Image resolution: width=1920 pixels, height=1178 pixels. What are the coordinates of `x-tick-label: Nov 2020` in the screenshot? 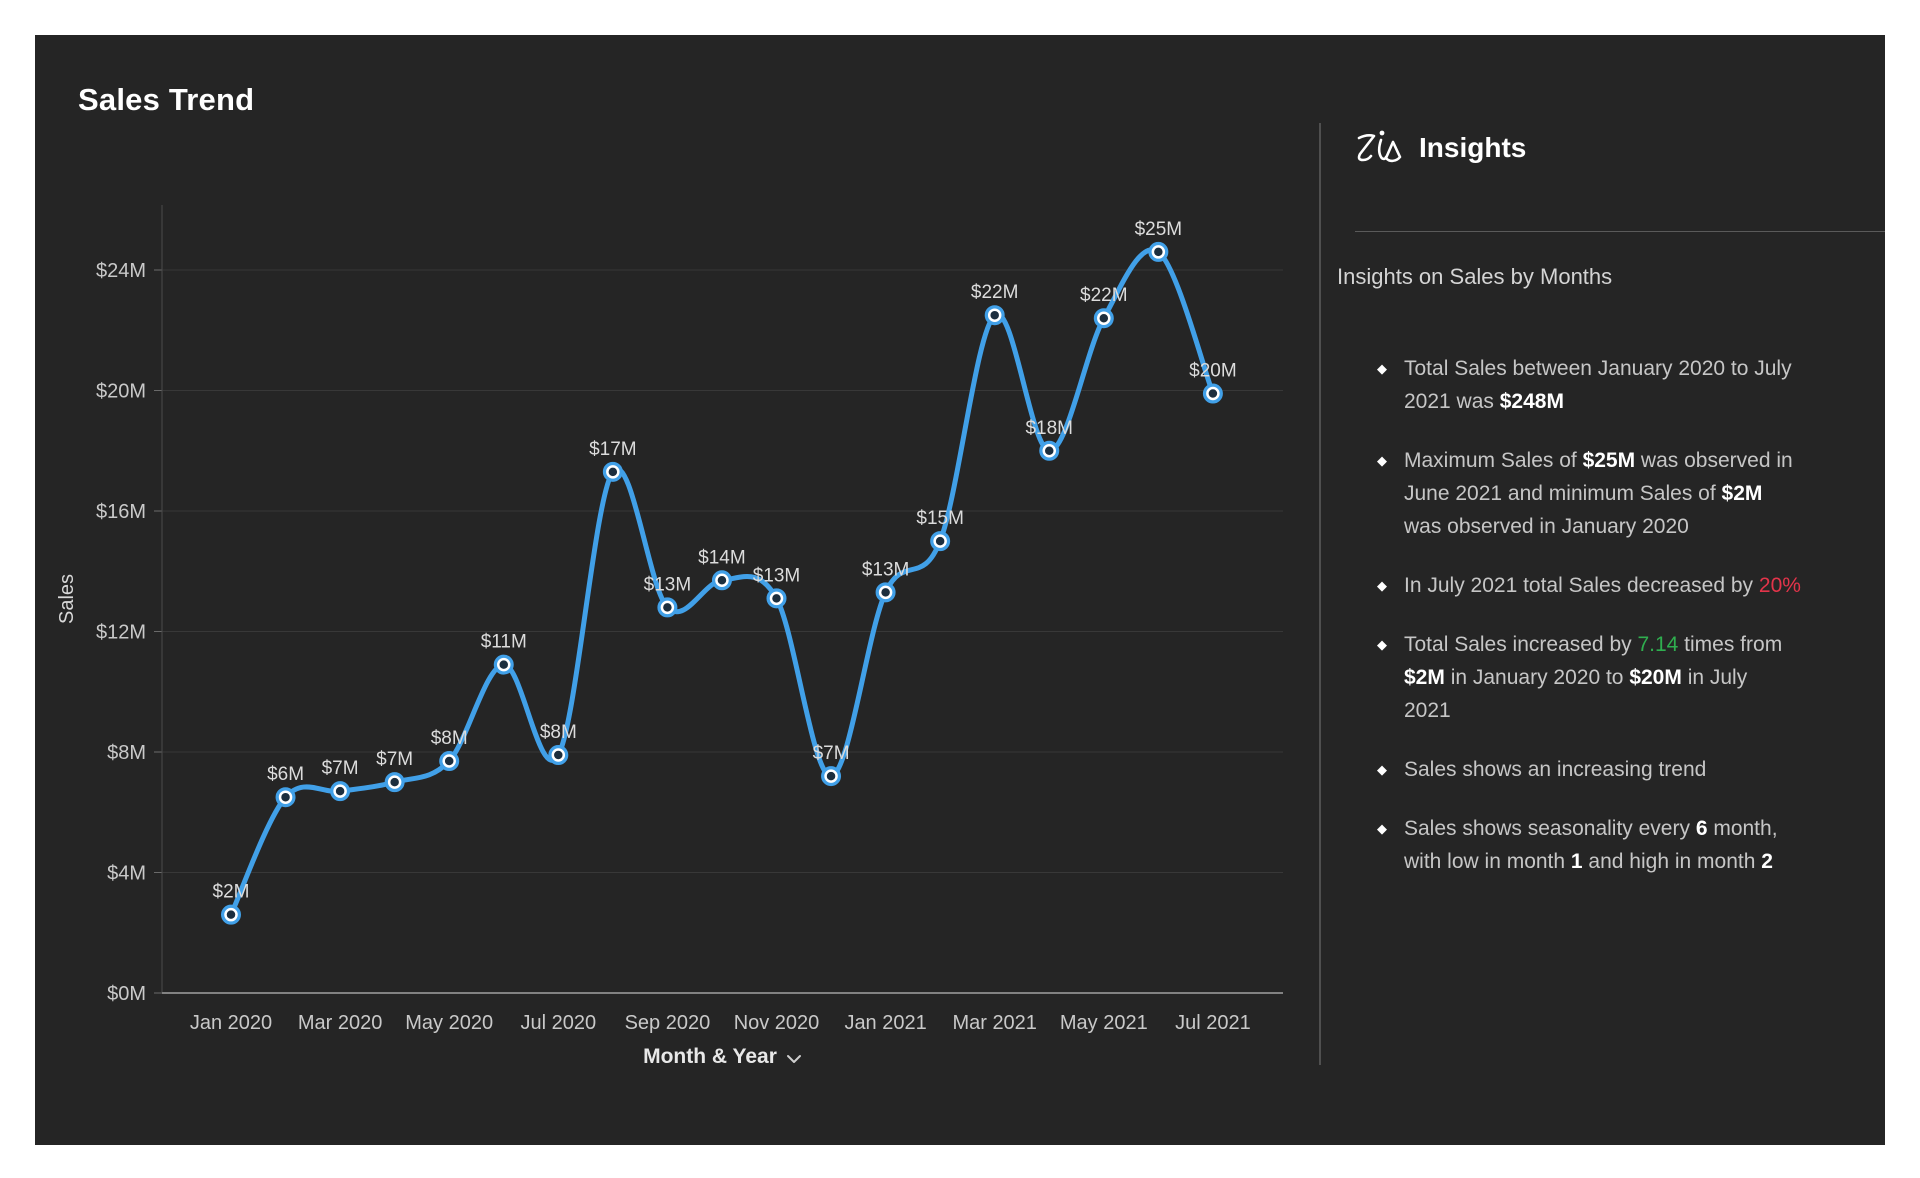 It's located at (777, 1023).